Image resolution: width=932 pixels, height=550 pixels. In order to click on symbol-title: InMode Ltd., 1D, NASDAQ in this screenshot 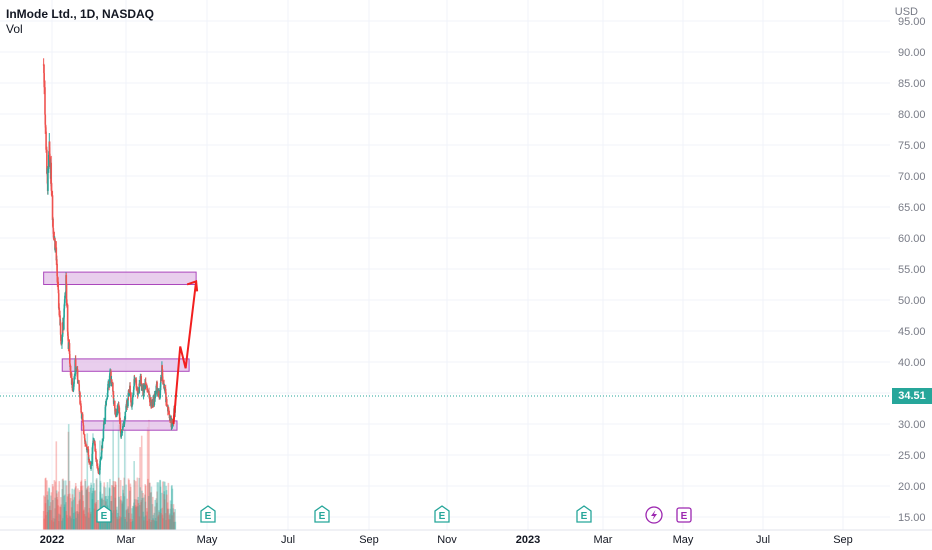, I will do `click(80, 14)`.